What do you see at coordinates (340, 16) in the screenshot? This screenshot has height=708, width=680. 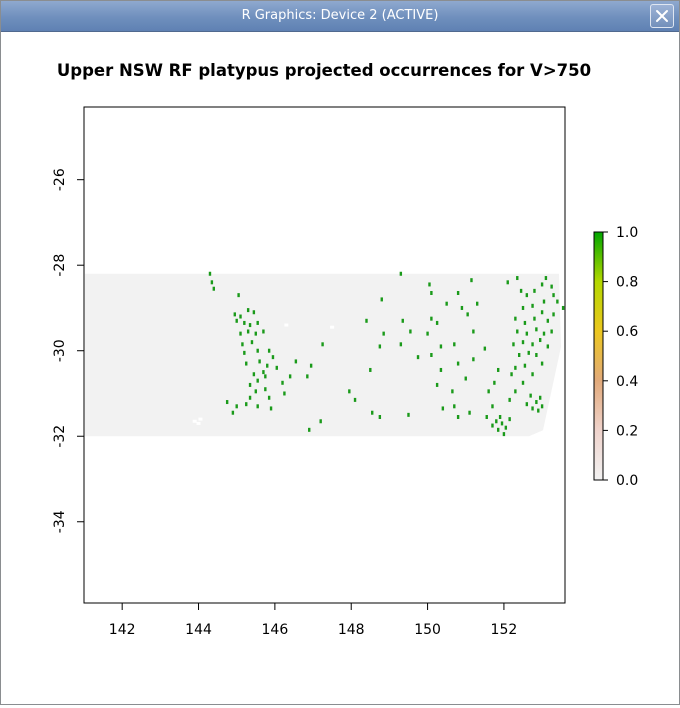 I see `title-bar: R Graphics: Device 2 (ACTIVE)` at bounding box center [340, 16].